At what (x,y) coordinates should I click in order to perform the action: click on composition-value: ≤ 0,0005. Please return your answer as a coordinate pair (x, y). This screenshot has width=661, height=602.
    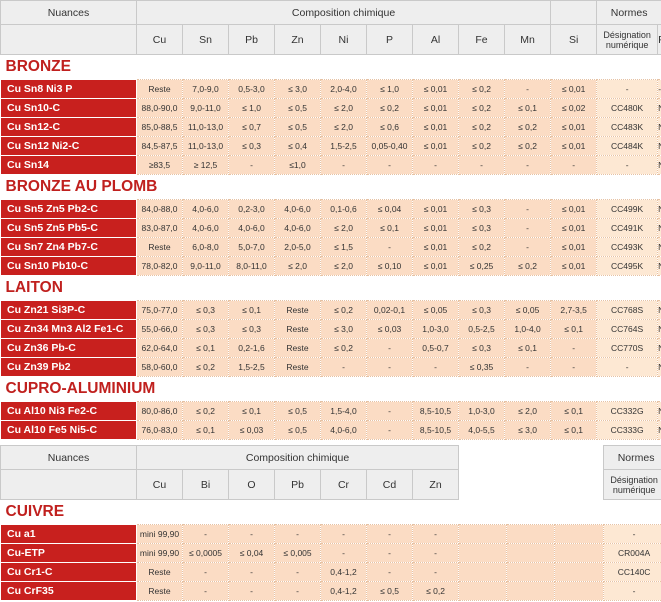
    Looking at the image, I should click on (205, 553).